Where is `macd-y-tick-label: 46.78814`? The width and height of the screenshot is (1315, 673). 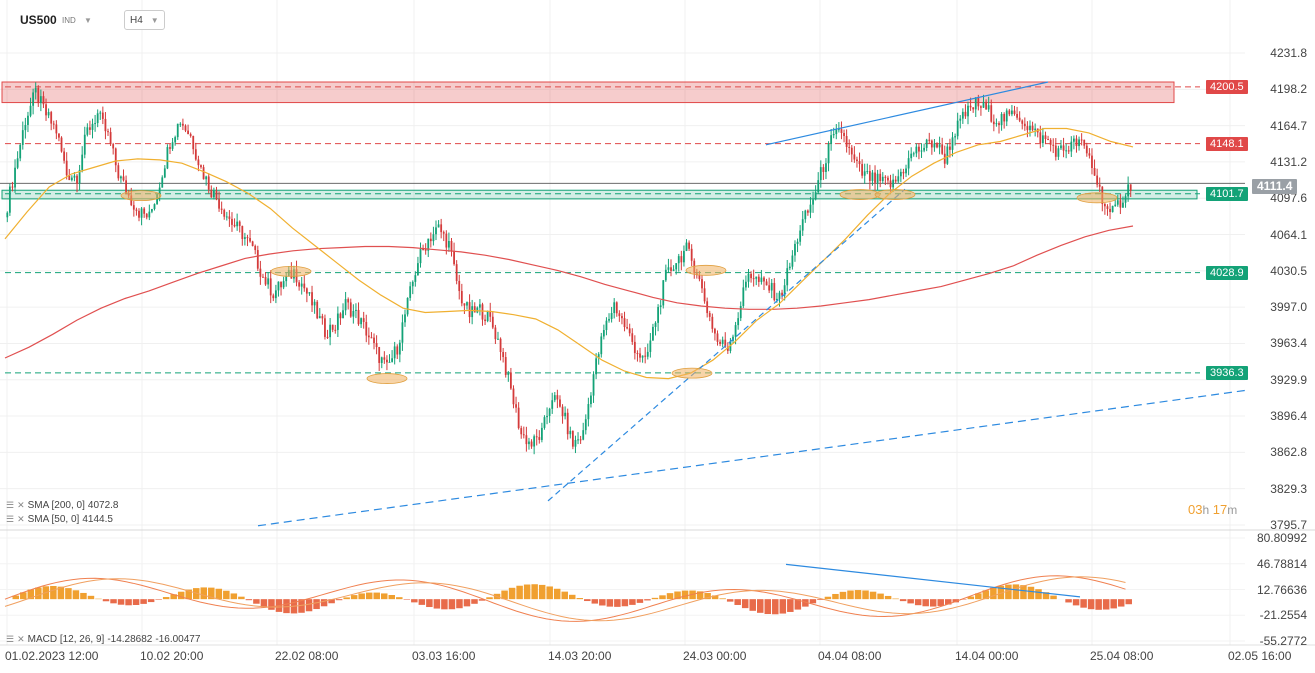 macd-y-tick-label: 46.78814 is located at coordinates (1281, 563).